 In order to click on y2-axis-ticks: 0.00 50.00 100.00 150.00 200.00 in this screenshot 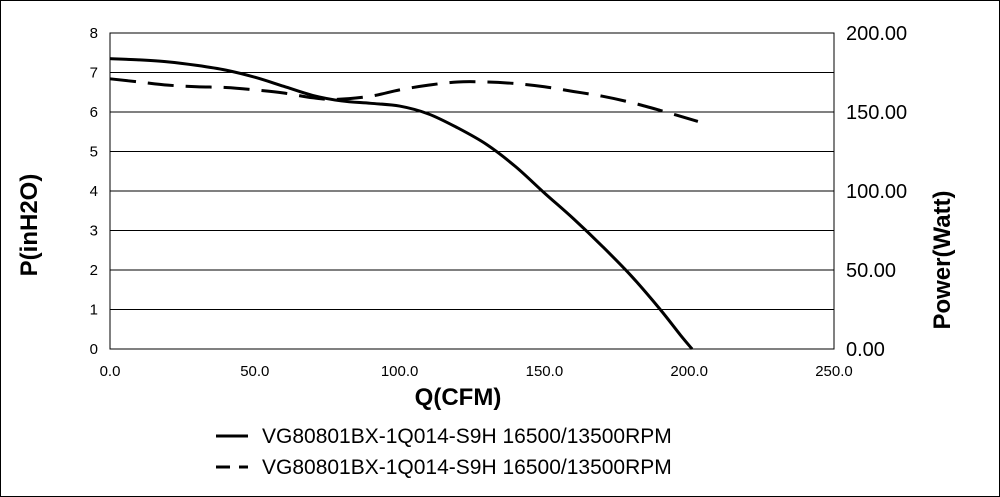, I will do `click(876, 192)`.